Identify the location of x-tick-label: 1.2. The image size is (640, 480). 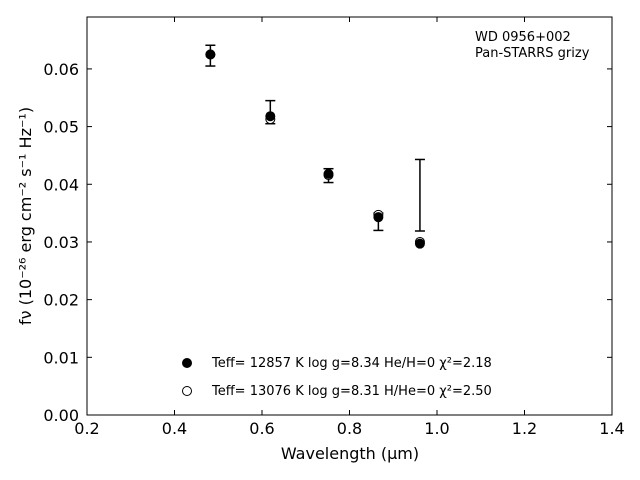
(524, 428).